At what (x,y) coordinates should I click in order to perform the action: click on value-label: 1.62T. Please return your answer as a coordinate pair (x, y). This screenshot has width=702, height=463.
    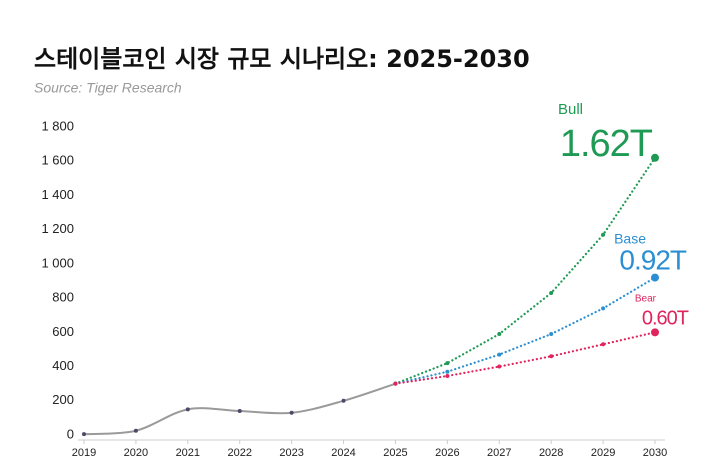
    Looking at the image, I should click on (606, 144).